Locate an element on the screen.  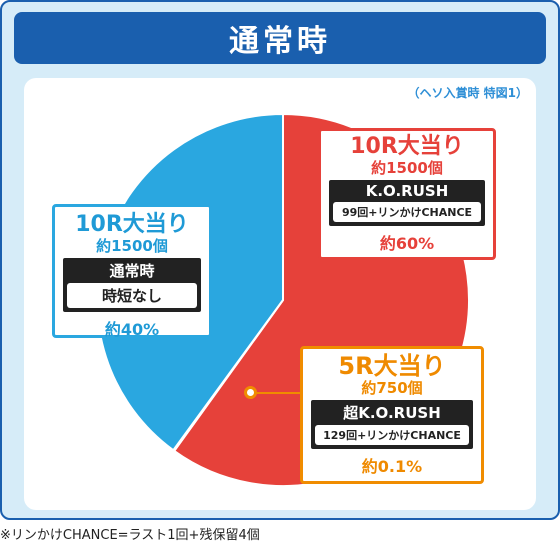
slice-label-blue: 10R大当り 約1500個 通常時 時短なし 約40% is located at coordinates (132, 272).